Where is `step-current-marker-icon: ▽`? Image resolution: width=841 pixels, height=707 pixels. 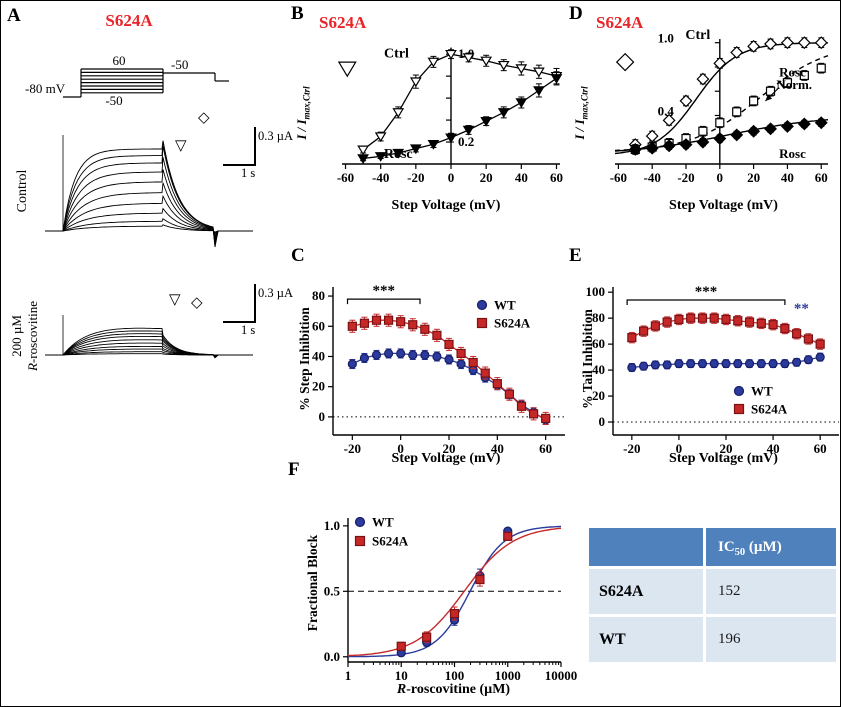
step-current-marker-icon: ▽ is located at coordinates (181, 146).